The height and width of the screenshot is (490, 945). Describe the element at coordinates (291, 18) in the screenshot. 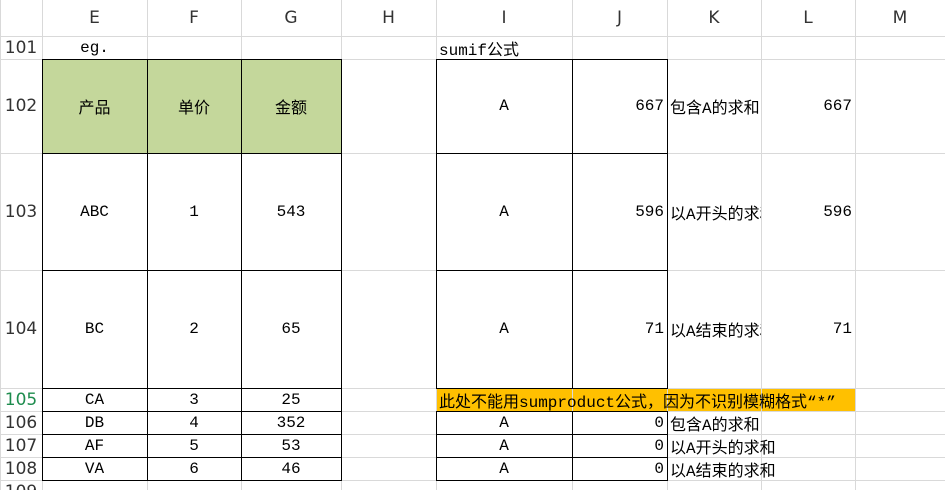

I see `column-header: G` at that location.